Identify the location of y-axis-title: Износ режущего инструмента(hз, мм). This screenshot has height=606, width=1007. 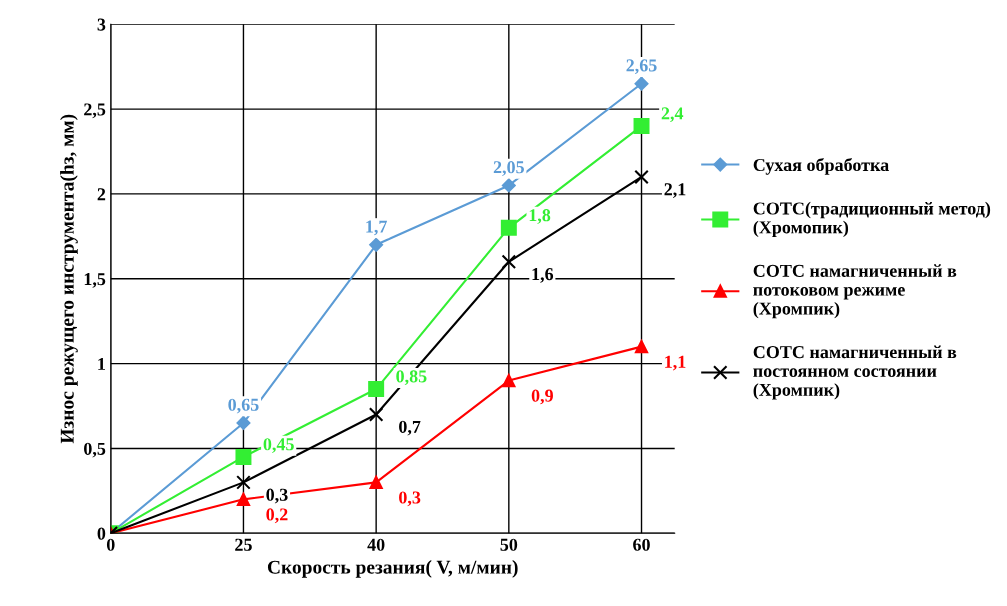
(69, 279).